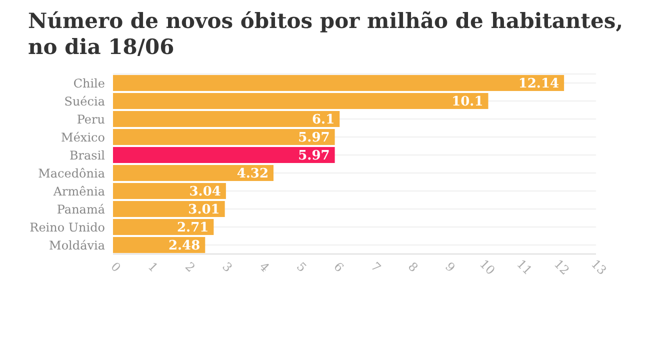  Describe the element at coordinates (77, 245) in the screenshot. I see `y-tick-label: Moldávia` at that location.